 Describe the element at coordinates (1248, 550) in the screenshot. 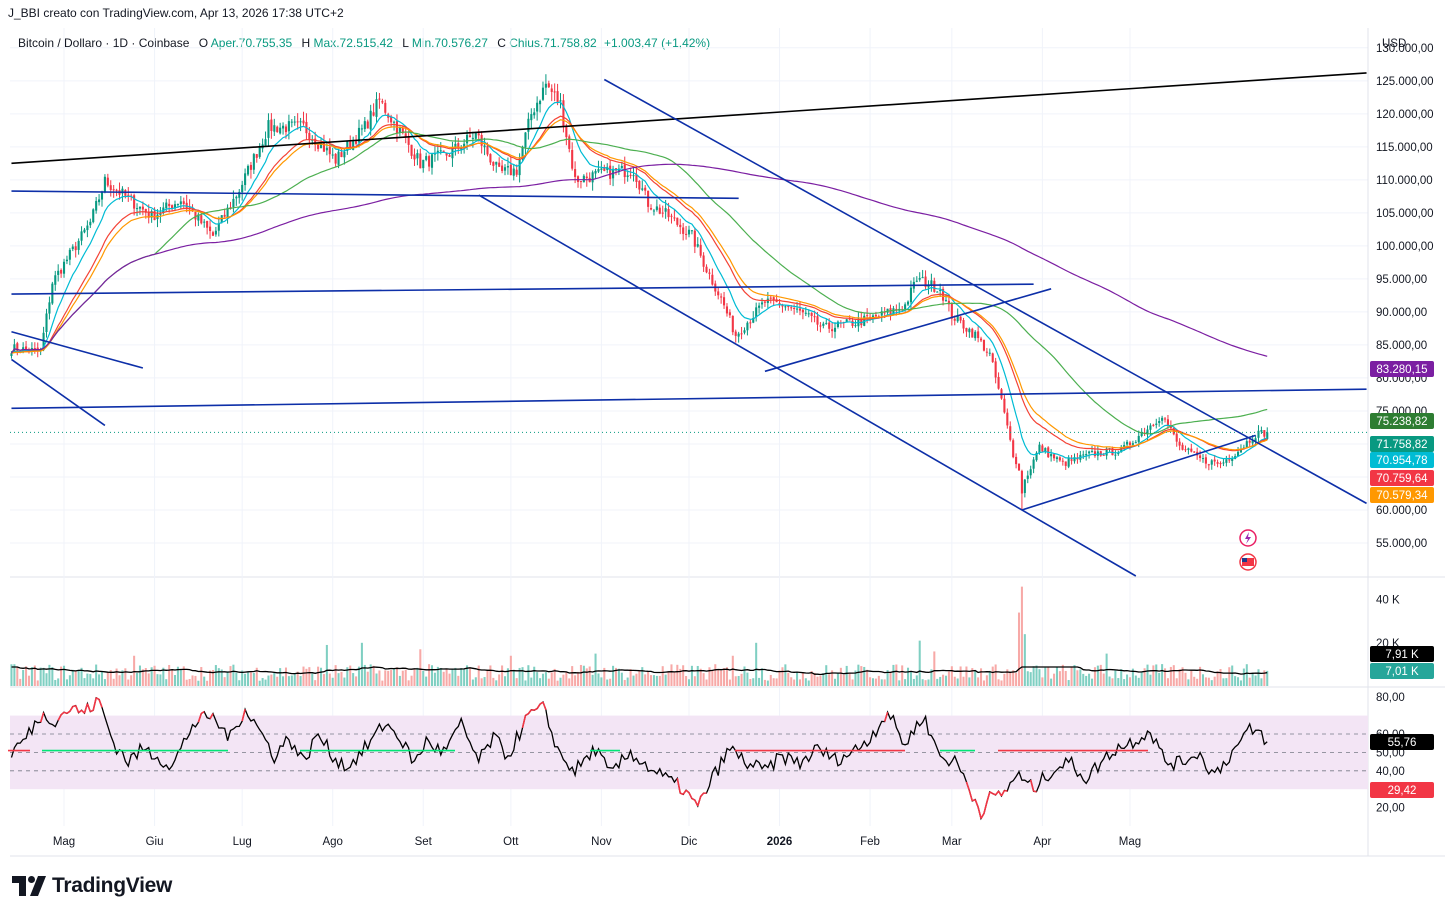

I see `event-icons` at that location.